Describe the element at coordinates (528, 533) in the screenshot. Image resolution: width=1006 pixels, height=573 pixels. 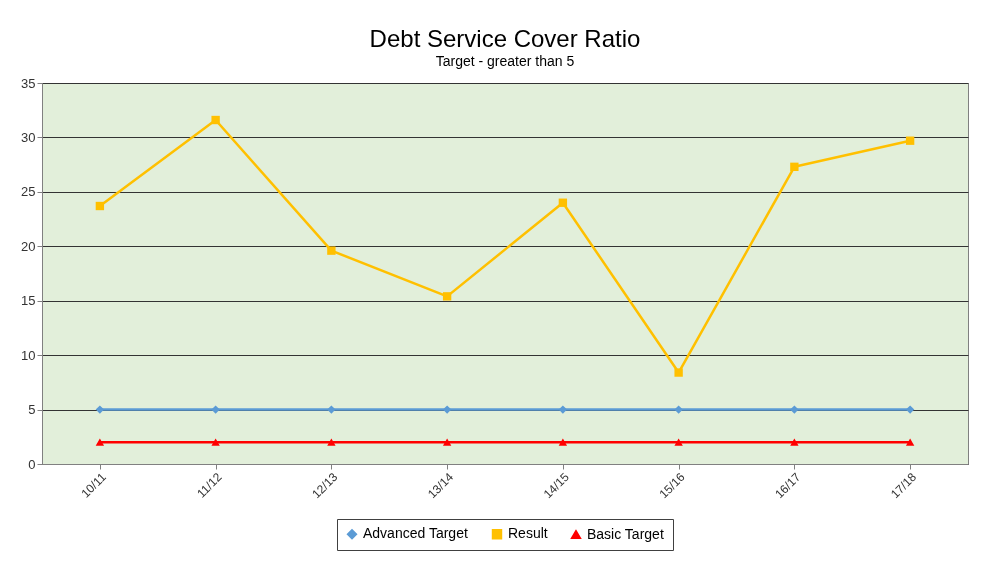
I see `legend-label: Result` at that location.